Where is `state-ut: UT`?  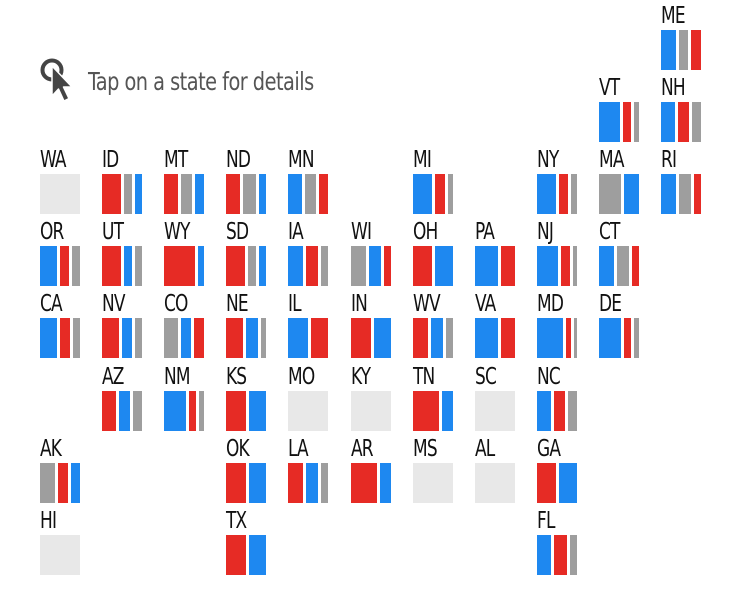 state-ut: UT is located at coordinates (123, 253).